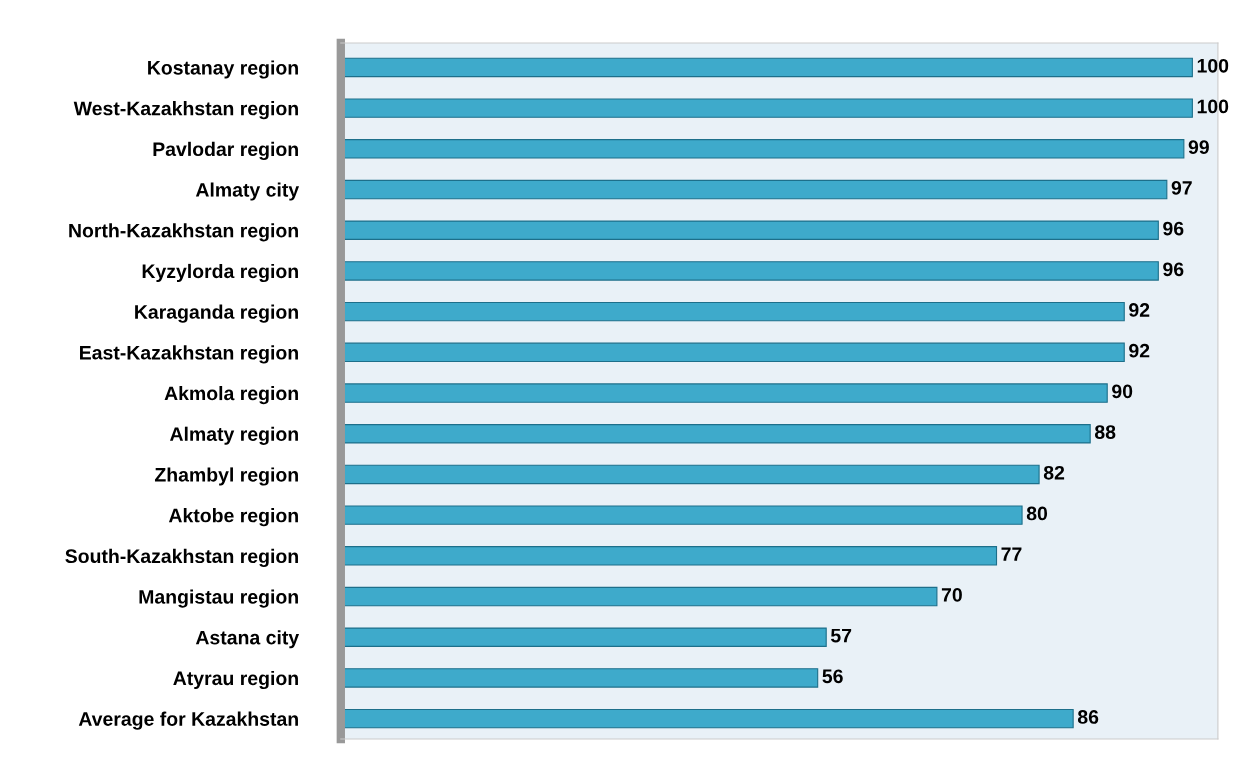  I want to click on data-label: 70, so click(951, 594).